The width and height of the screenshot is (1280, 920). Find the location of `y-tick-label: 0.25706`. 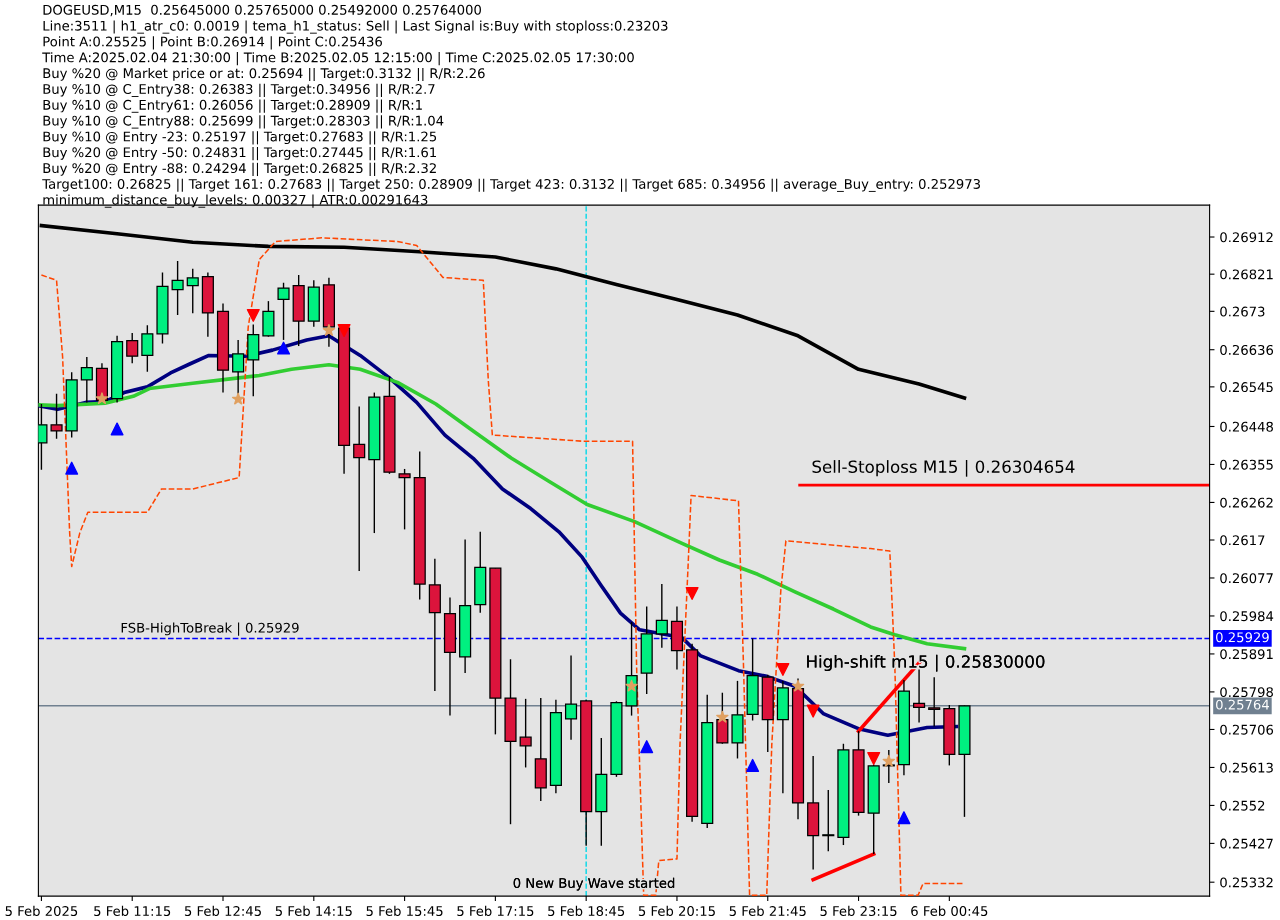

y-tick-label: 0.25706 is located at coordinates (1247, 729).